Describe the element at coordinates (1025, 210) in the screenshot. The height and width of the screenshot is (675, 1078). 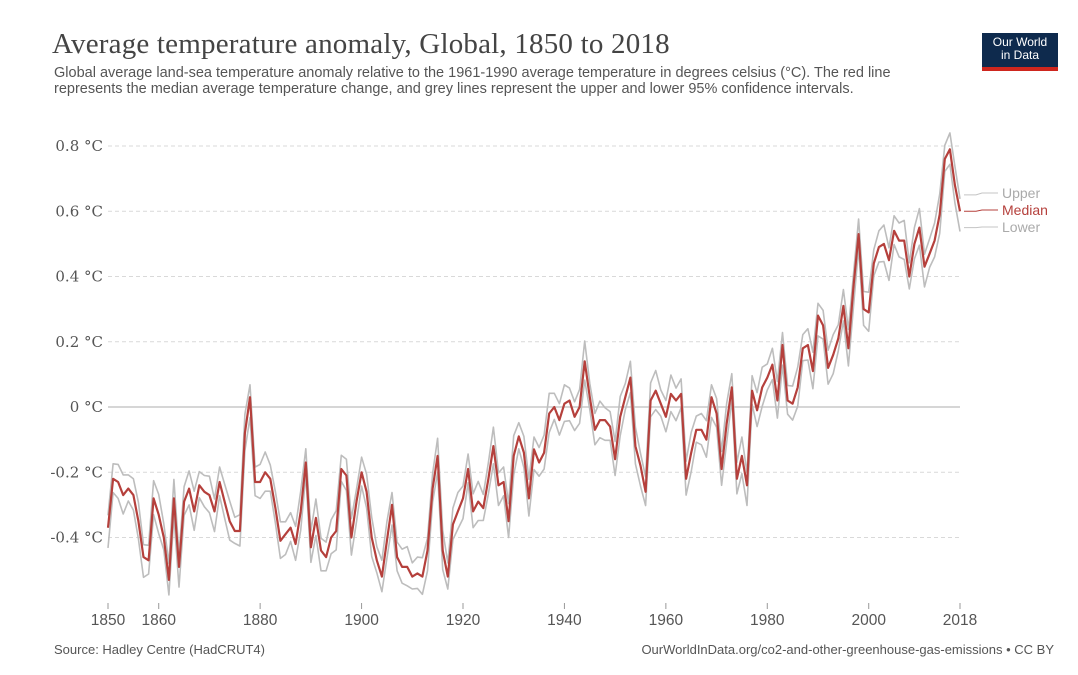
I see `legend-label-median: Median` at that location.